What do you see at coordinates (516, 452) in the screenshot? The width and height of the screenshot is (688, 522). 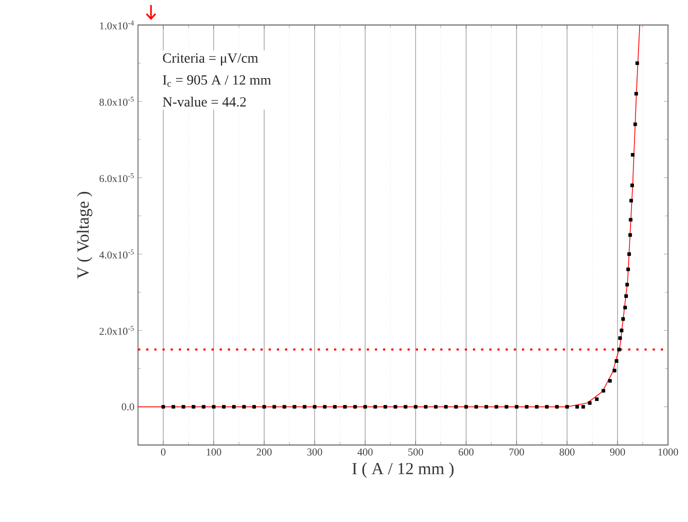 I see `x-tick-label: 700` at bounding box center [516, 452].